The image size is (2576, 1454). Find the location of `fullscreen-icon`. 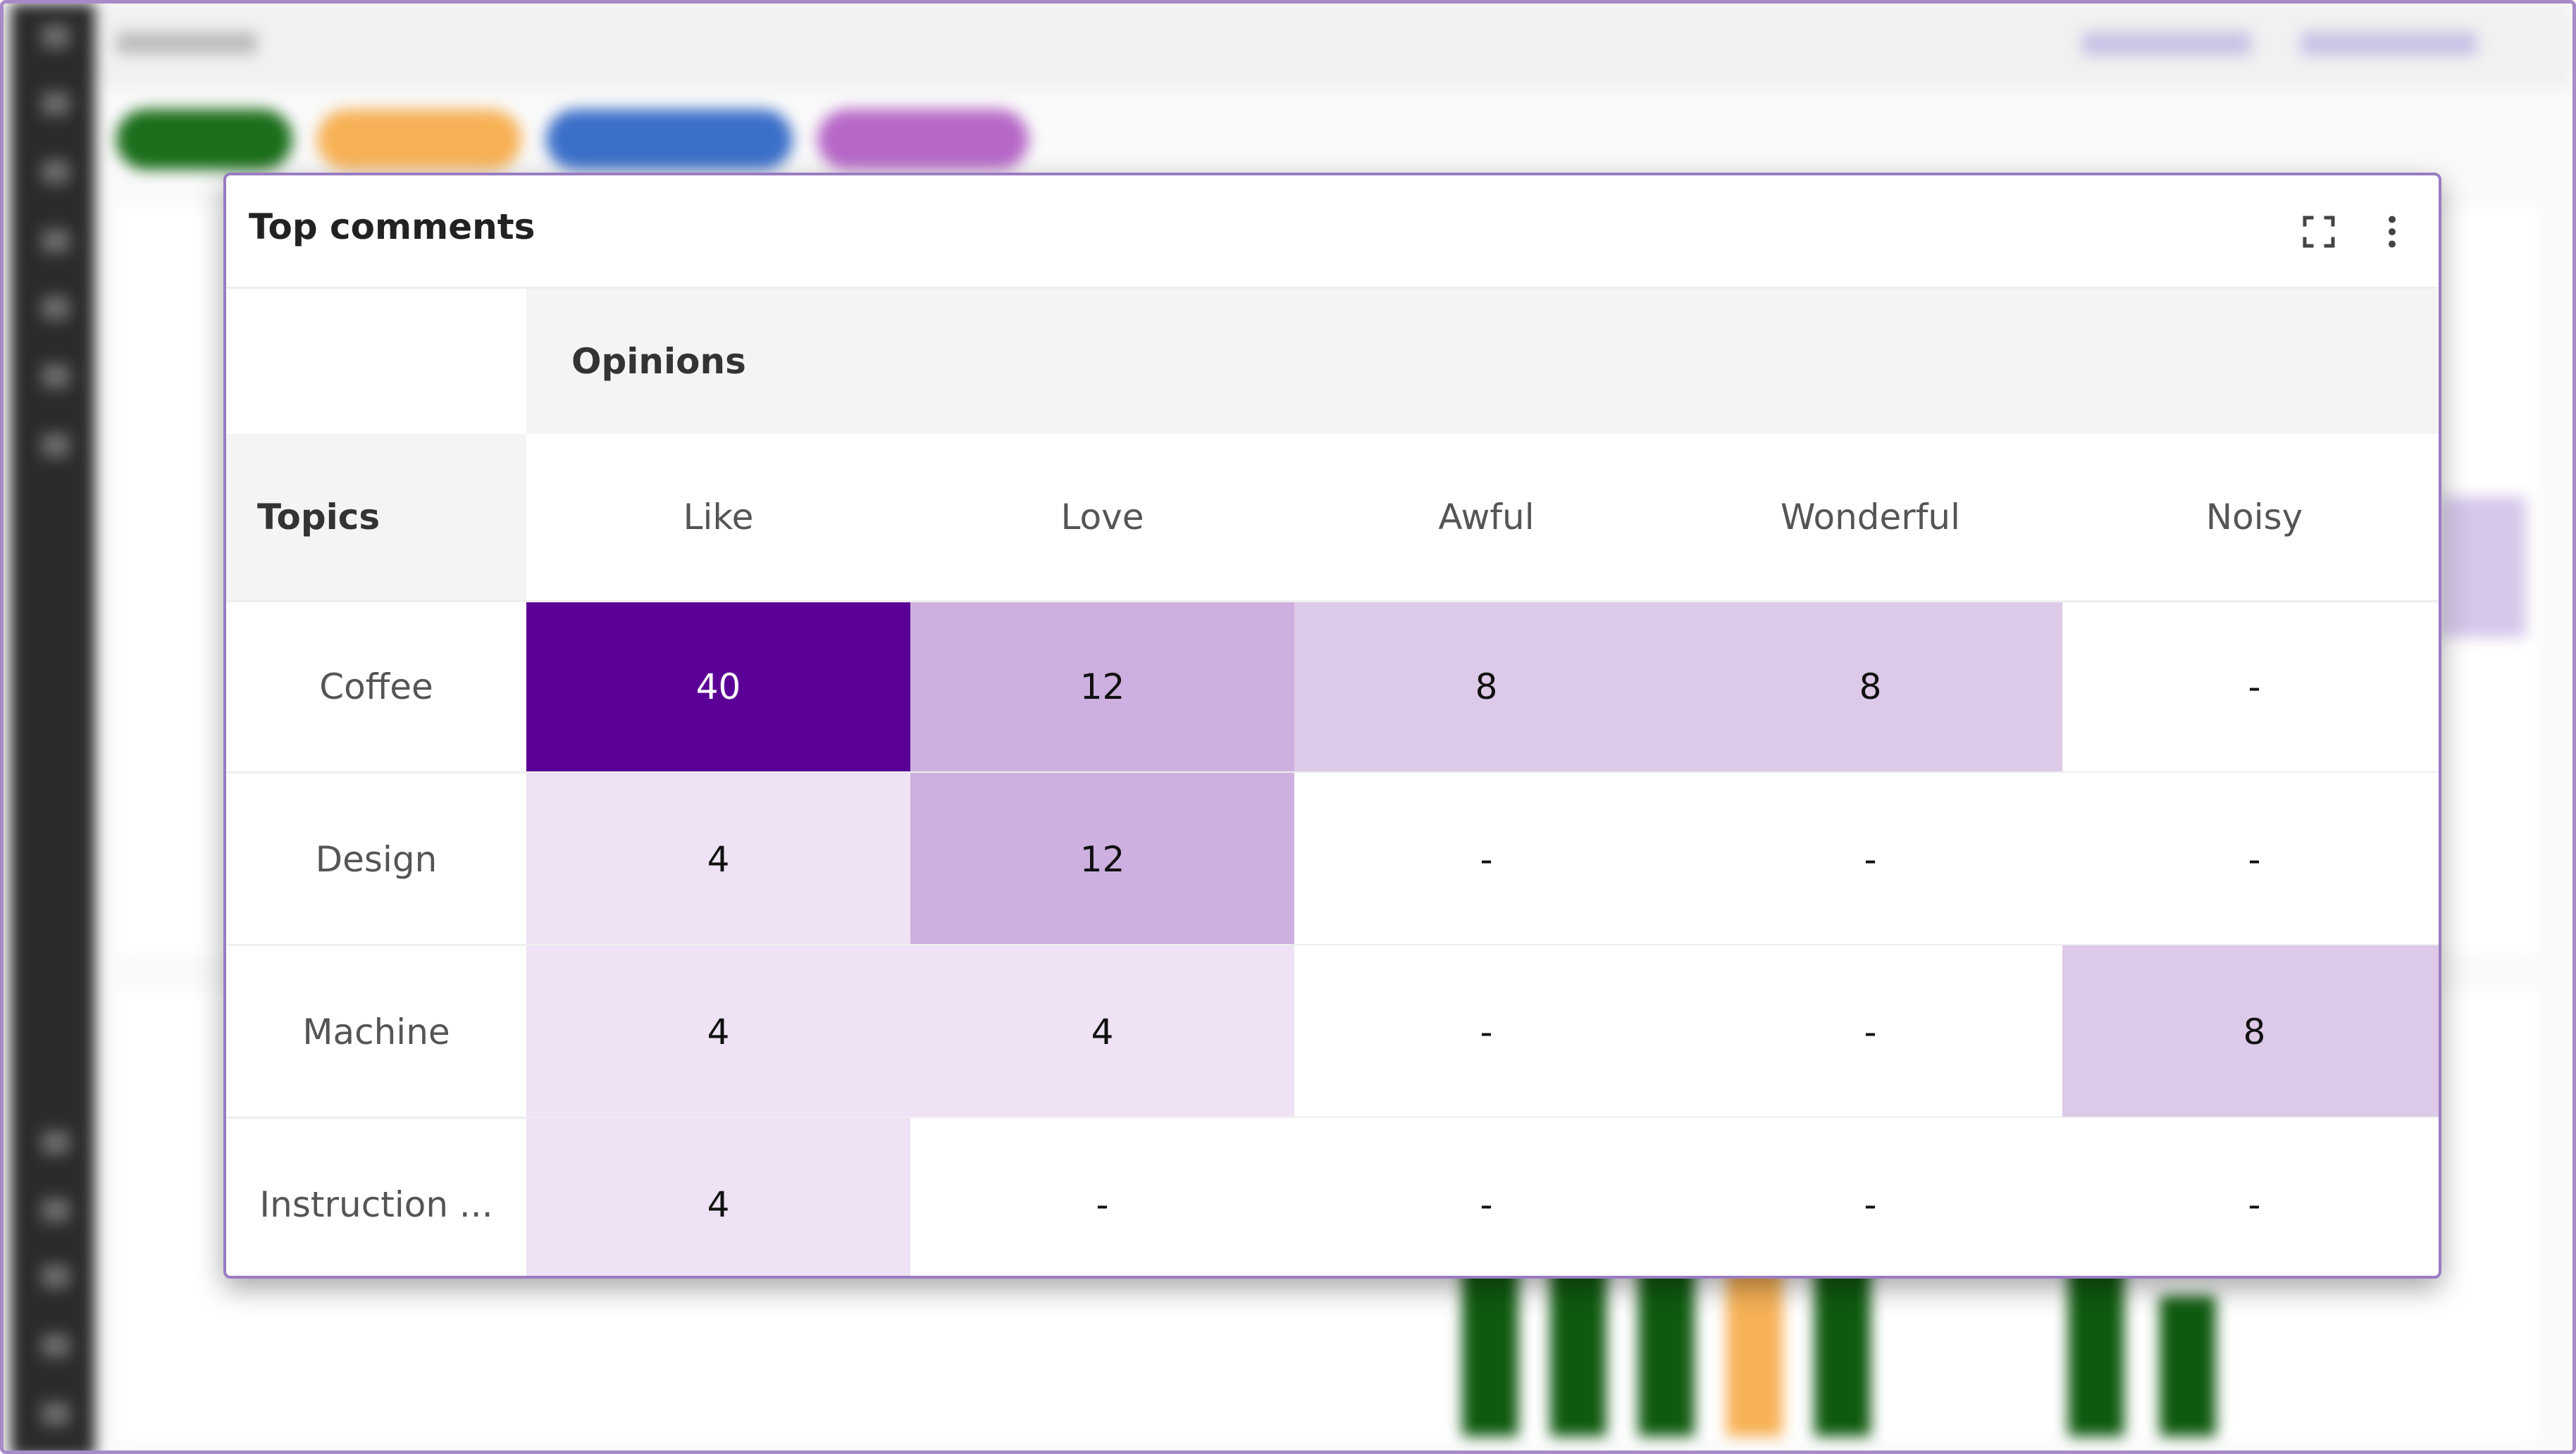

fullscreen-icon is located at coordinates (2319, 232).